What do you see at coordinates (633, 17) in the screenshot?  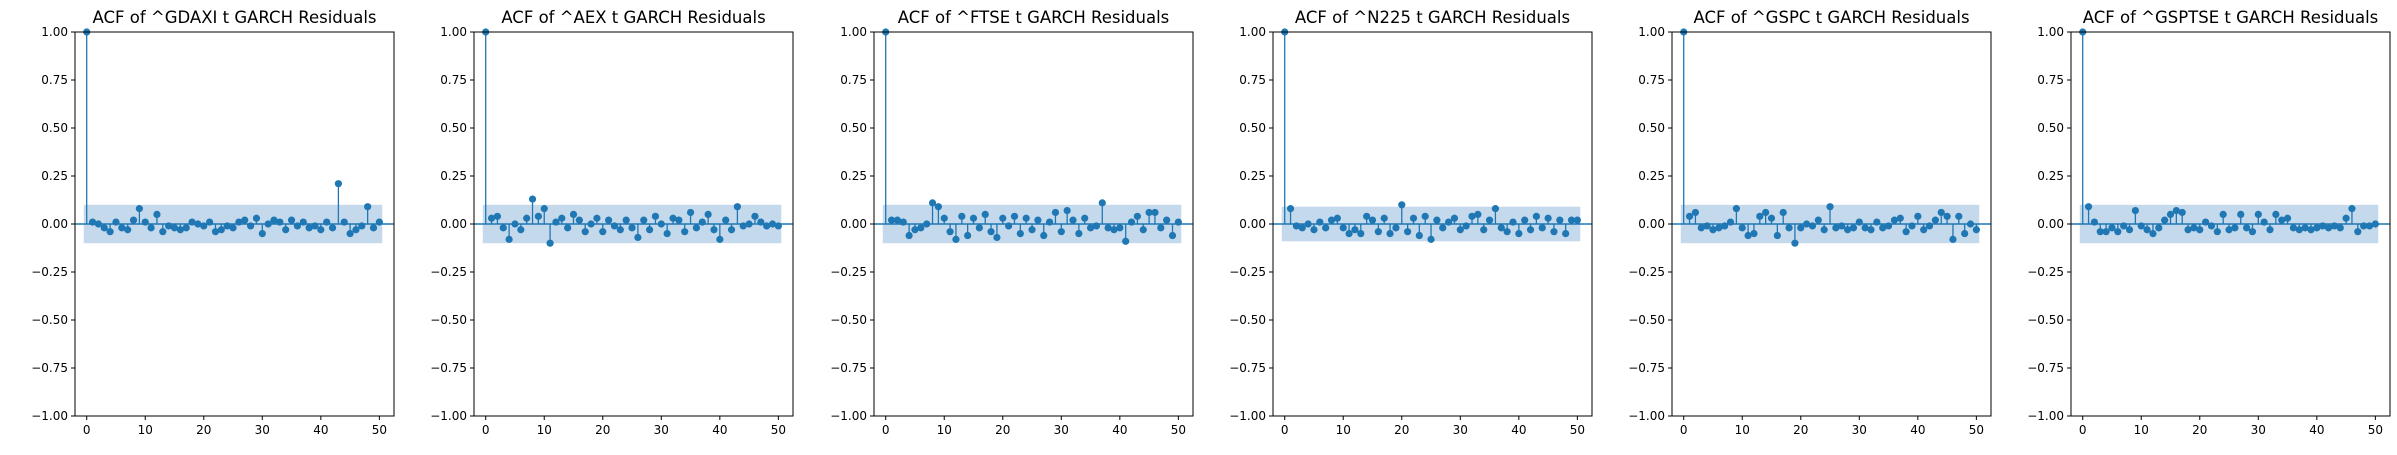 I see `chart-title: ACF of ^AEX t GARCH Residuals` at bounding box center [633, 17].